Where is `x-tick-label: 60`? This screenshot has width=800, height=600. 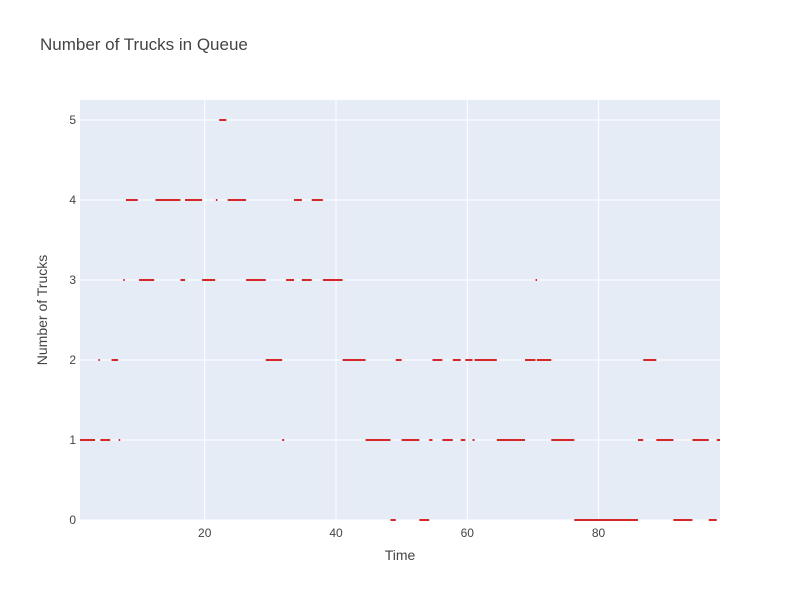
x-tick-label: 60 is located at coordinates (468, 533).